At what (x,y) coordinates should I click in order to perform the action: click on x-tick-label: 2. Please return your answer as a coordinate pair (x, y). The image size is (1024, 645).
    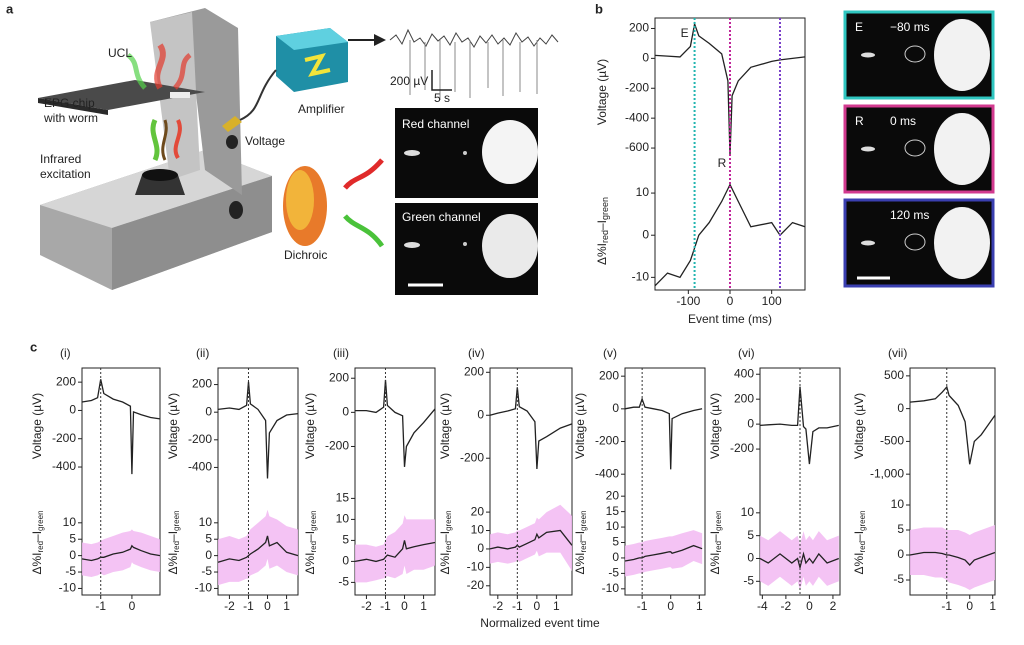
    Looking at the image, I should click on (833, 606).